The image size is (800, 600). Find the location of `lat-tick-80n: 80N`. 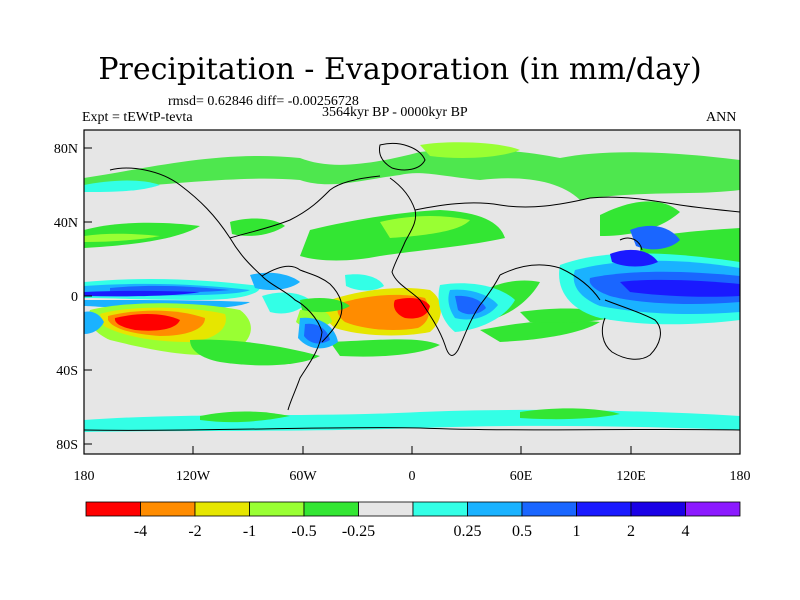

lat-tick-80n: 80N is located at coordinates (66, 149).